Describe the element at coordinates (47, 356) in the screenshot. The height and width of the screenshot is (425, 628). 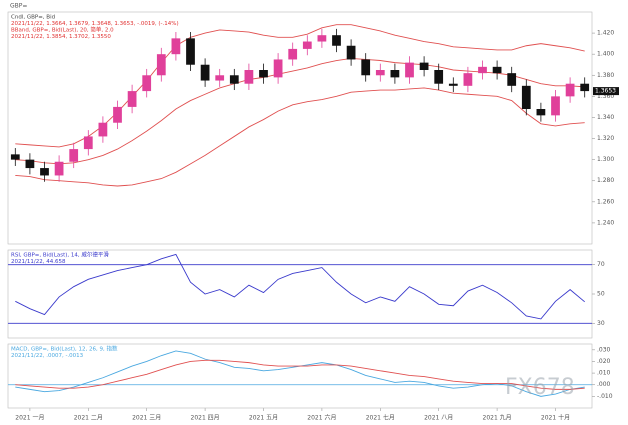
I see `legend-text: 2021/11/22, .0007, -.0013` at that location.